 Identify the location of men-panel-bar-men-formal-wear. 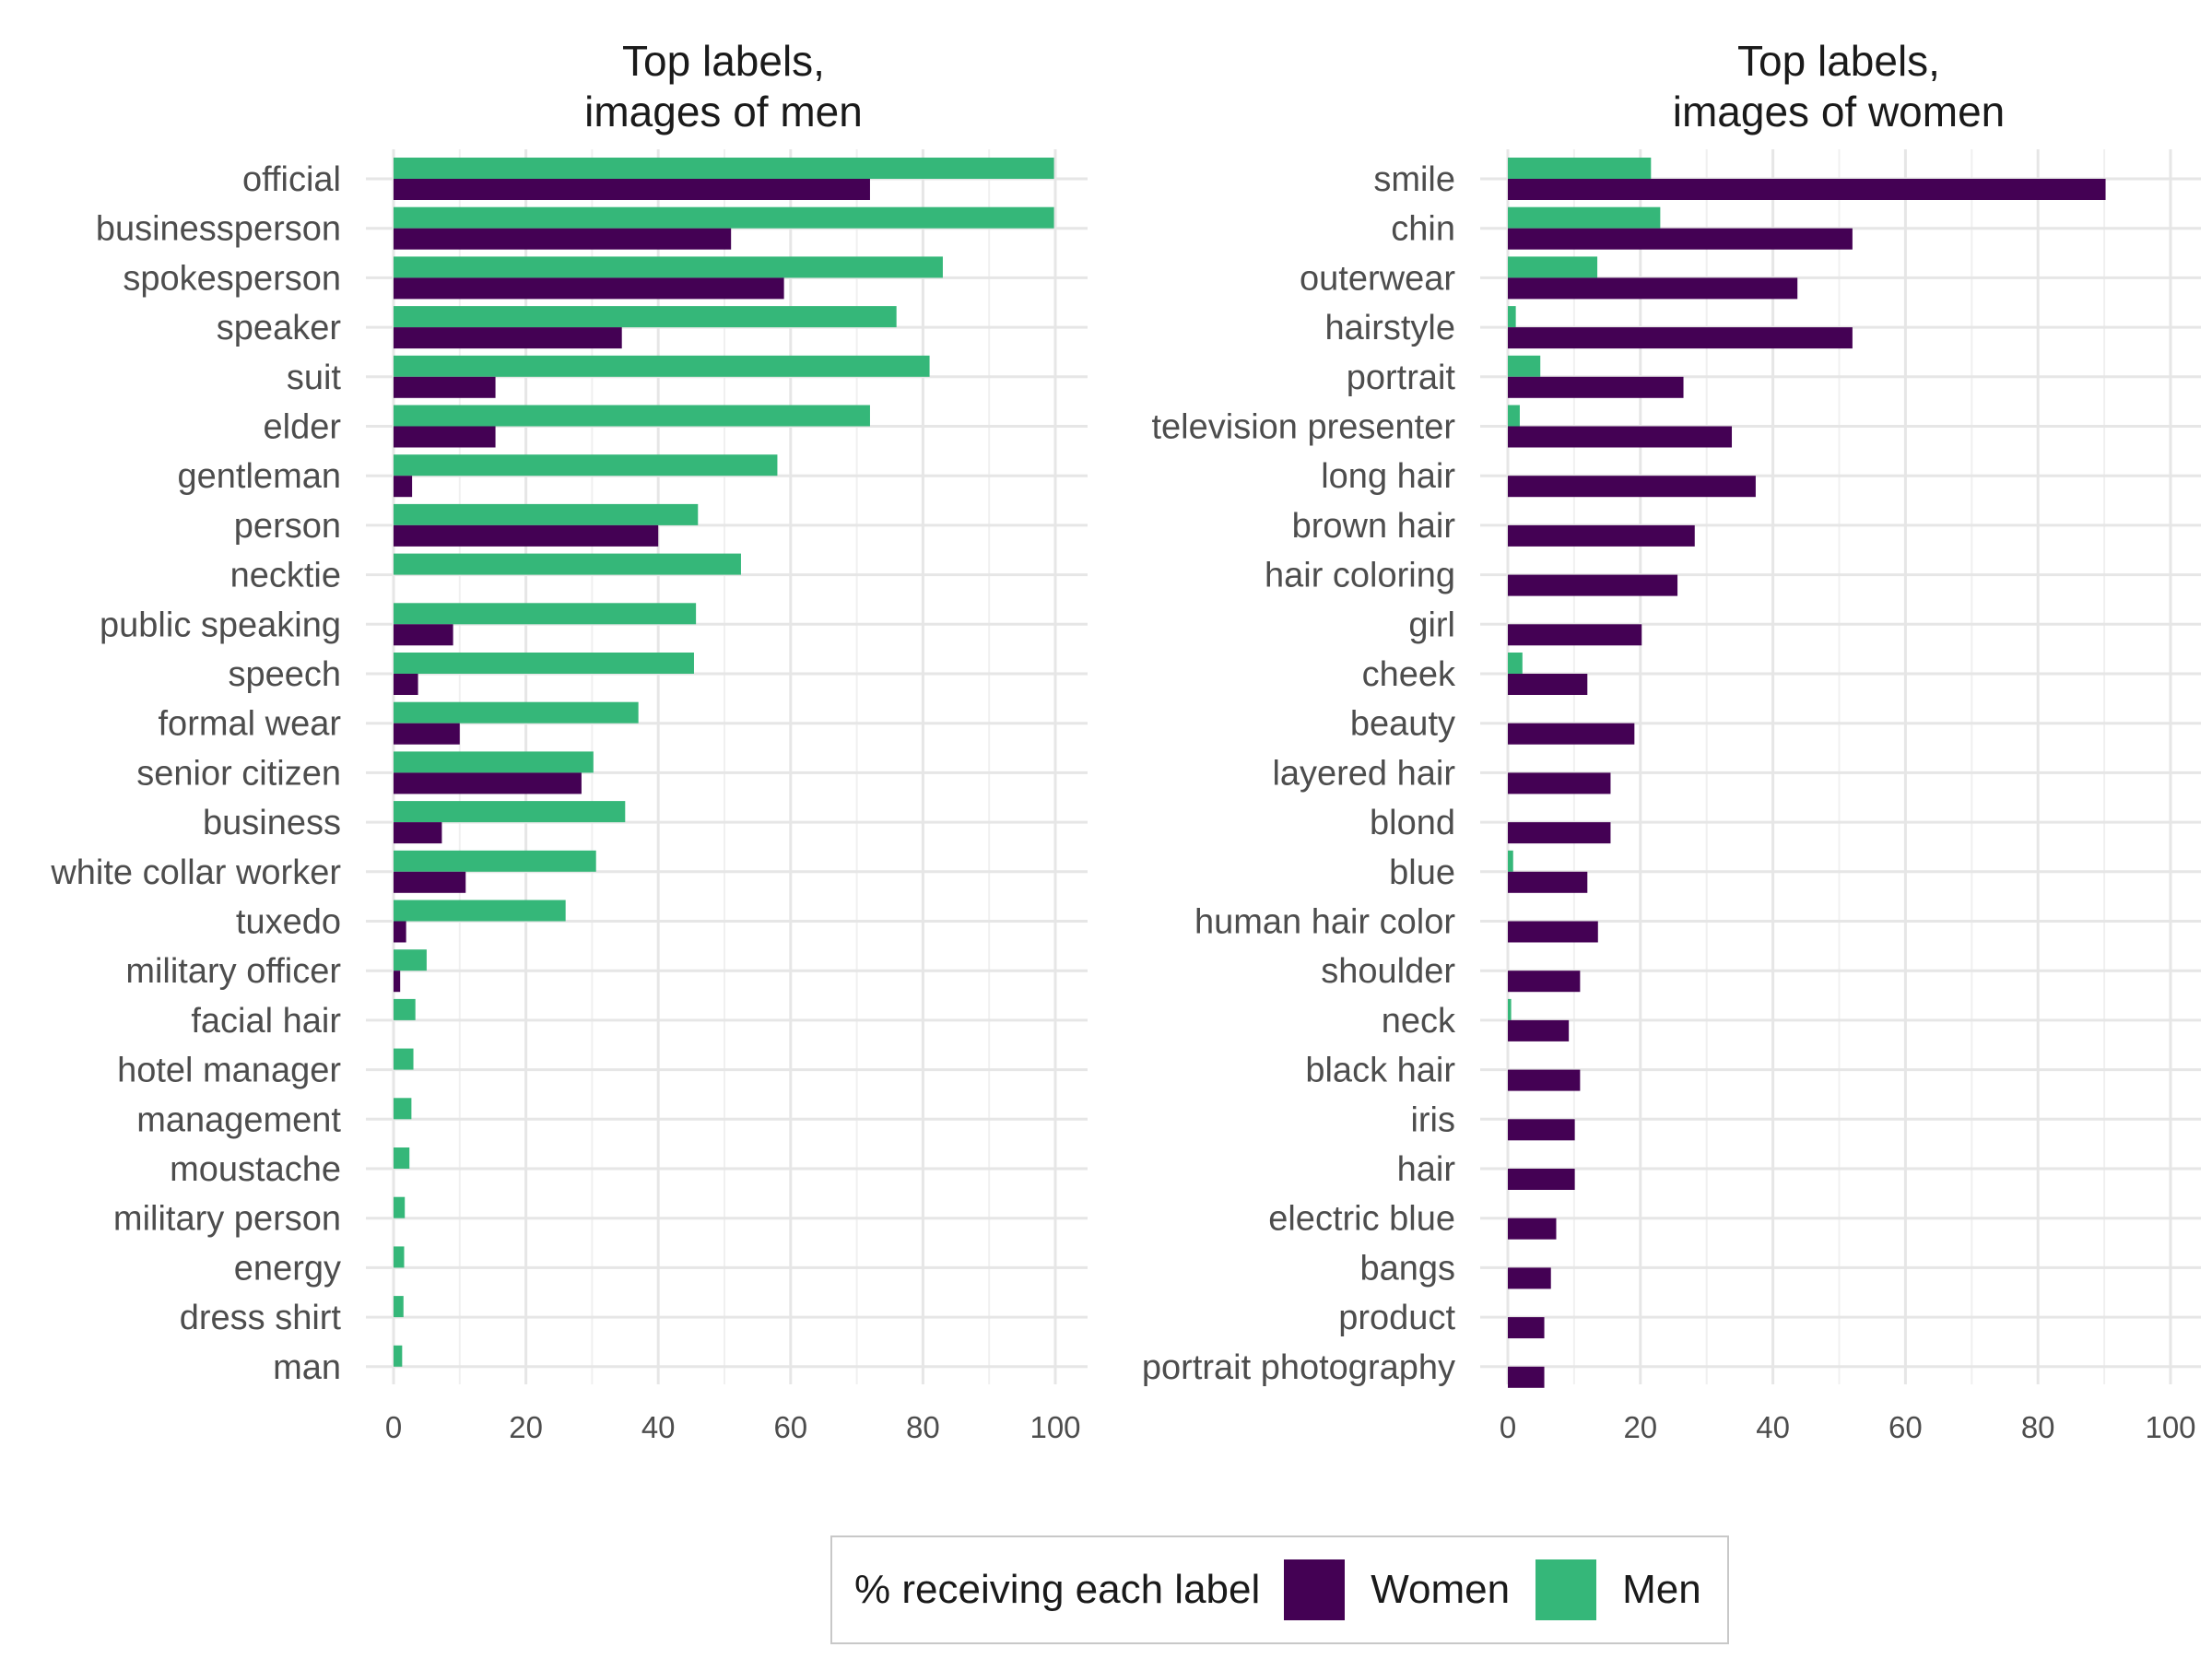
(516, 713).